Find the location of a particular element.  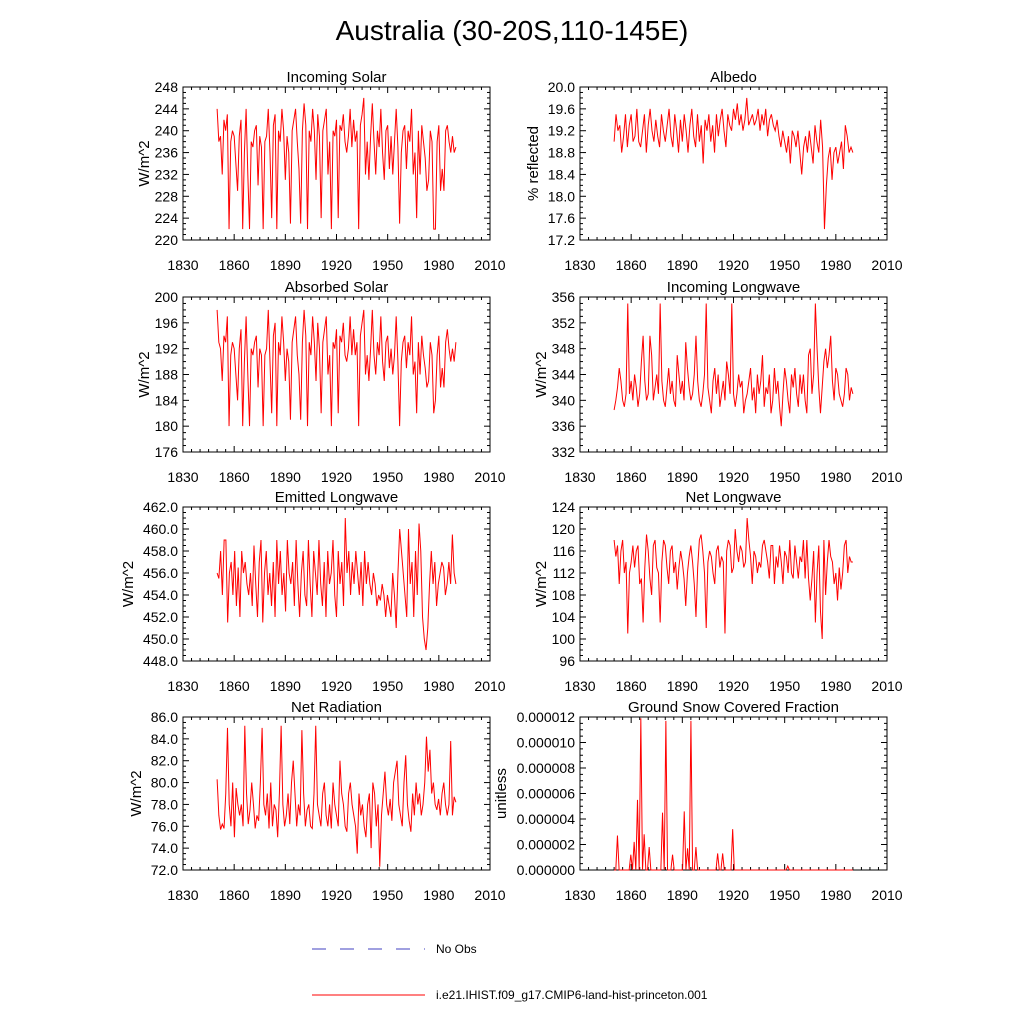

y-tick-label: 0.000004 is located at coordinates (546, 819).